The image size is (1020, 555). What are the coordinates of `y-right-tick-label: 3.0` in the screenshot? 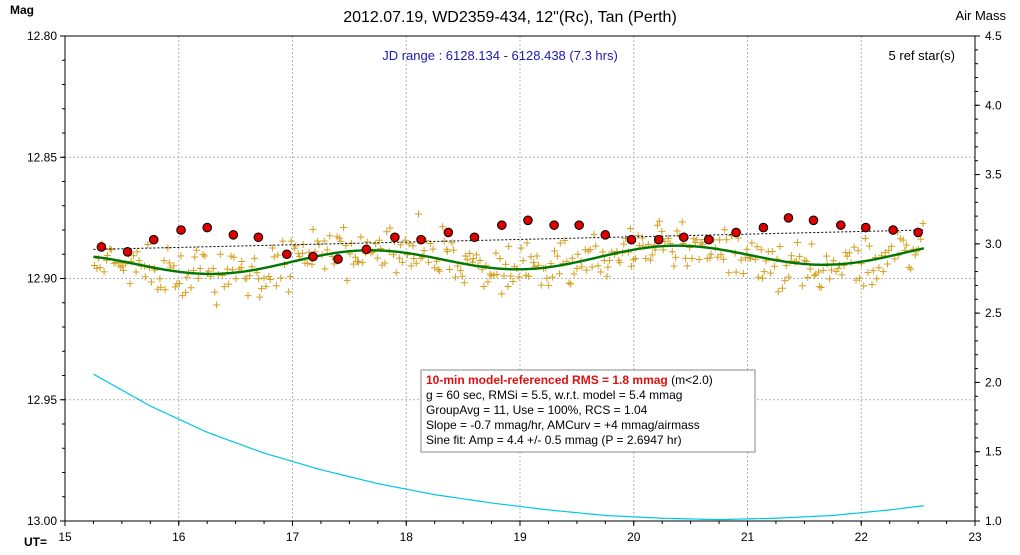 It's located at (993, 244).